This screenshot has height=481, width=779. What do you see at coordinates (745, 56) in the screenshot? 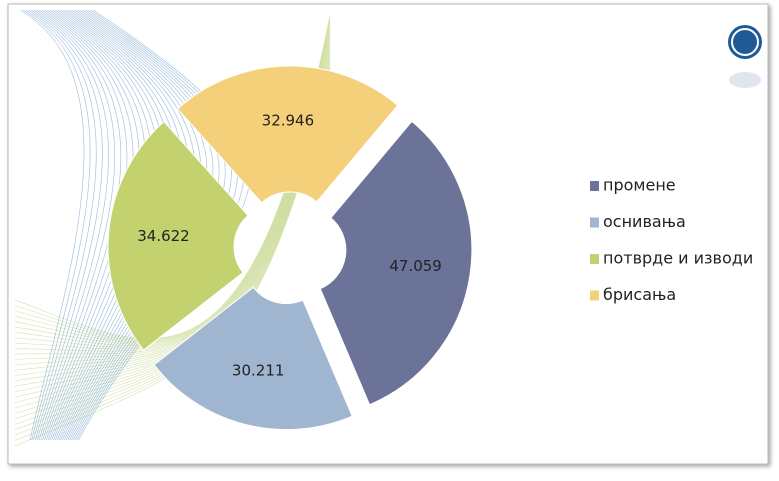
I see `logo` at bounding box center [745, 56].